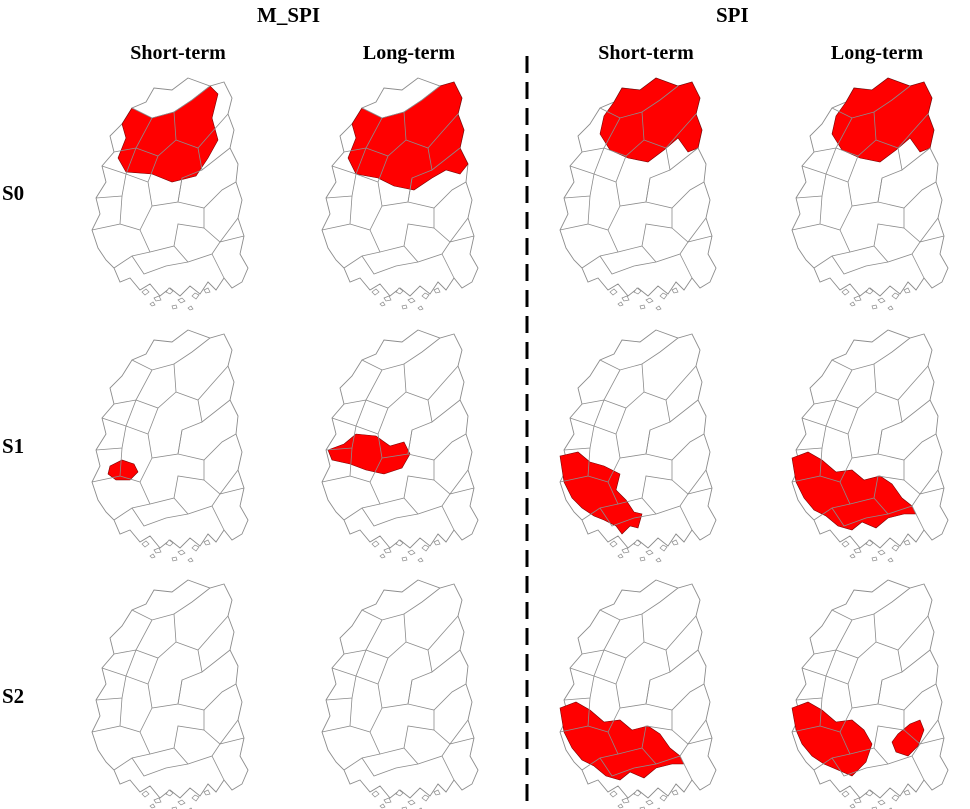 Image resolution: width=970 pixels, height=809 pixels. I want to click on map-panel-s0-spi-long, so click(870, 194).